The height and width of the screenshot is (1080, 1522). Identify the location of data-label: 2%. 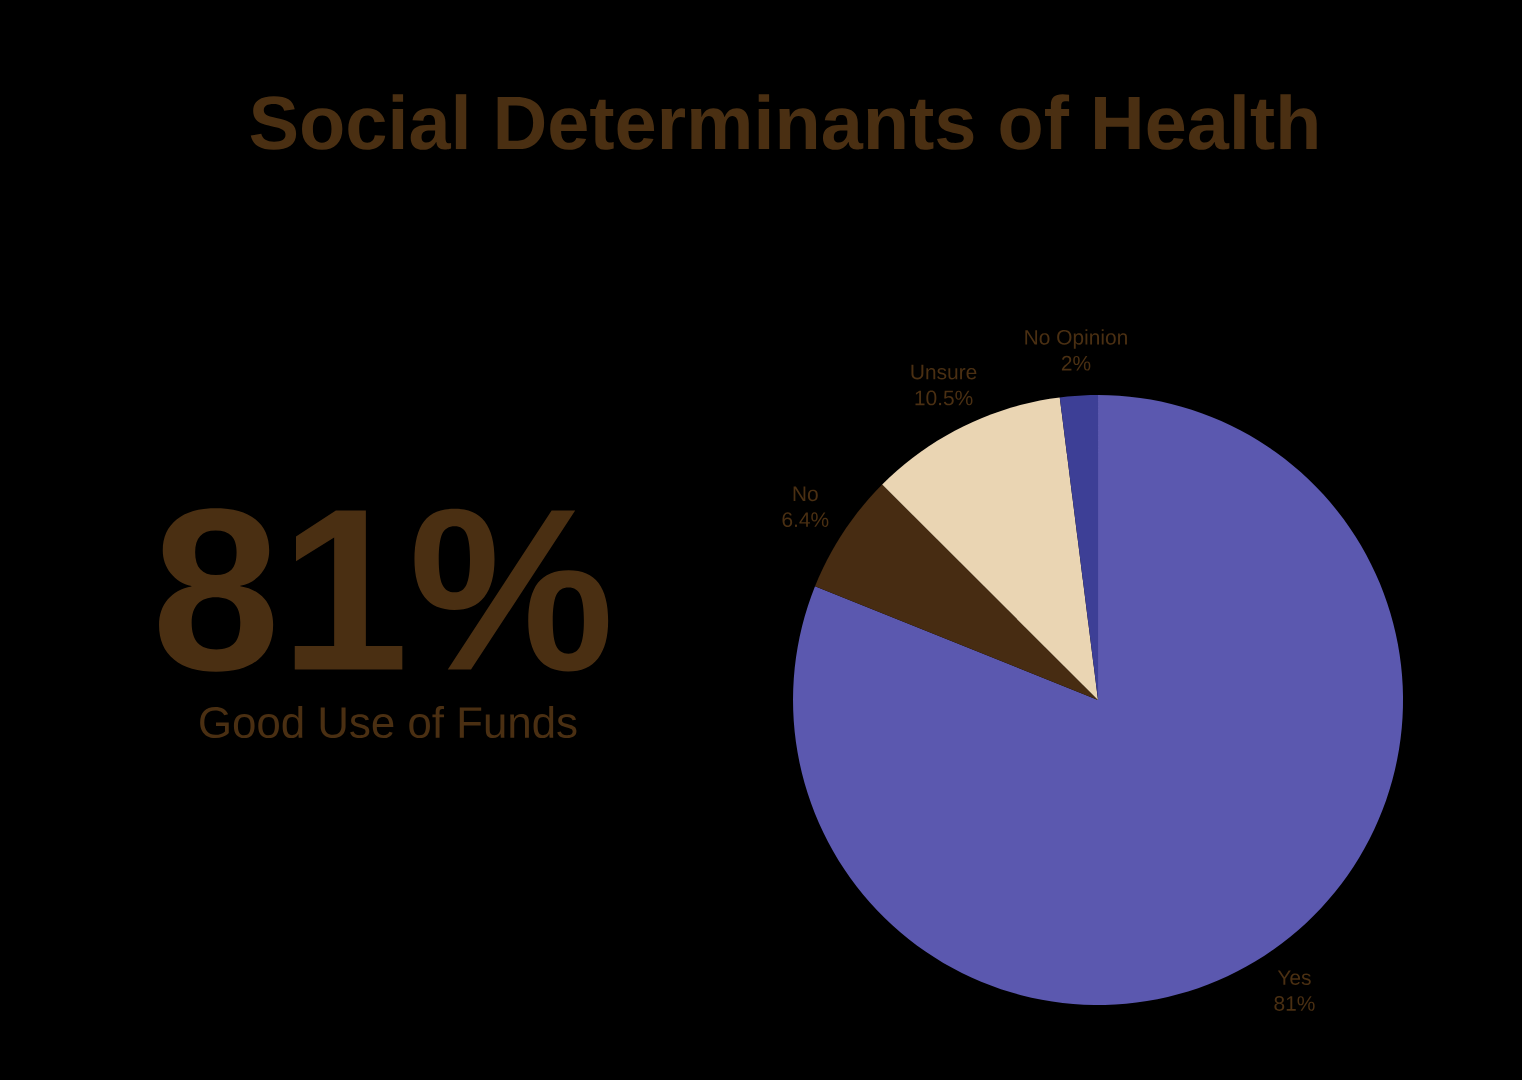
(1076, 363).